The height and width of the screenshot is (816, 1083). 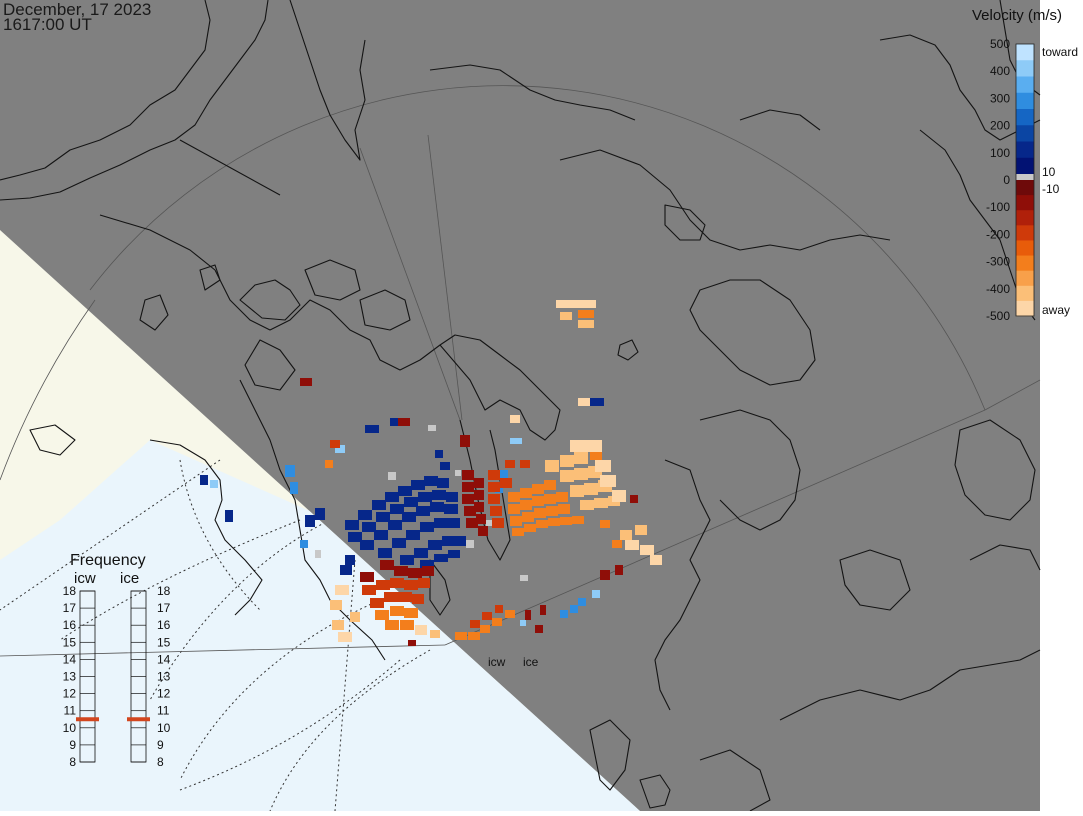 What do you see at coordinates (998, 180) in the screenshot?
I see `colorbar-ticks: 500 400 300 200 100 0 -100 -200 -300 -400 -500` at bounding box center [998, 180].